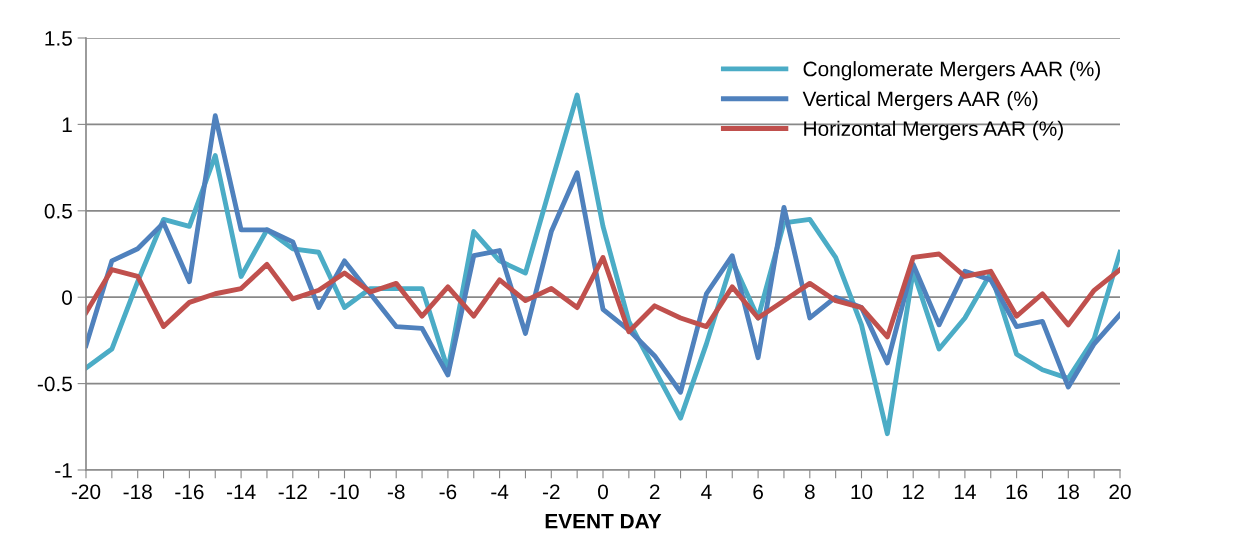 This screenshot has height=554, width=1248. Describe the element at coordinates (809, 492) in the screenshot. I see `x-tick-label: 8` at that location.